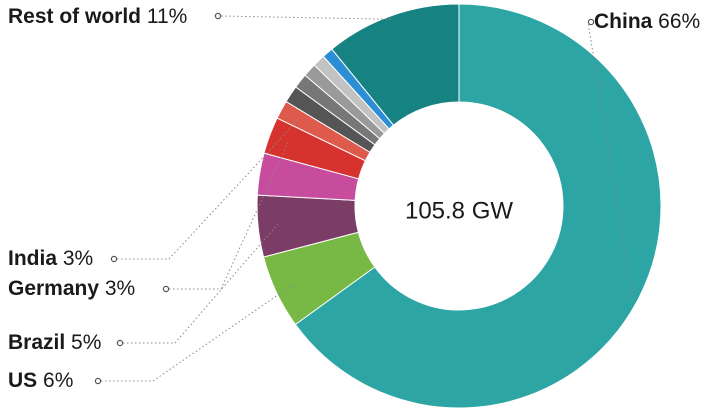 Image resolution: width=728 pixels, height=410 pixels. What do you see at coordinates (83, 342) in the screenshot?
I see `label-percent-brazil: 5%` at bounding box center [83, 342].